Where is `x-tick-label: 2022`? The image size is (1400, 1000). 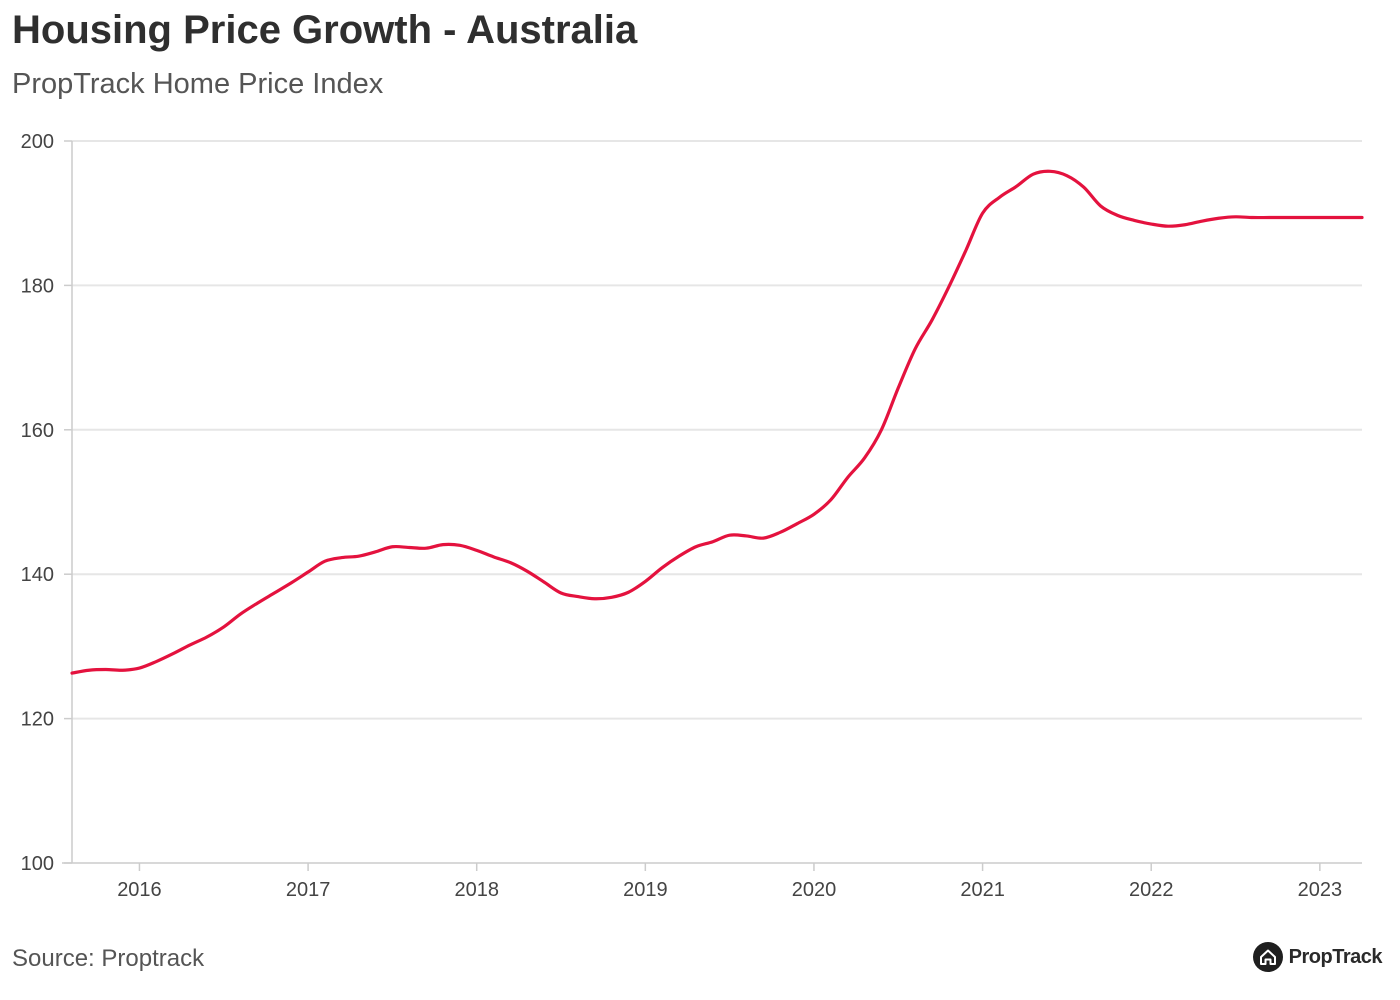
x-tick-label: 2022 is located at coordinates (1151, 890).